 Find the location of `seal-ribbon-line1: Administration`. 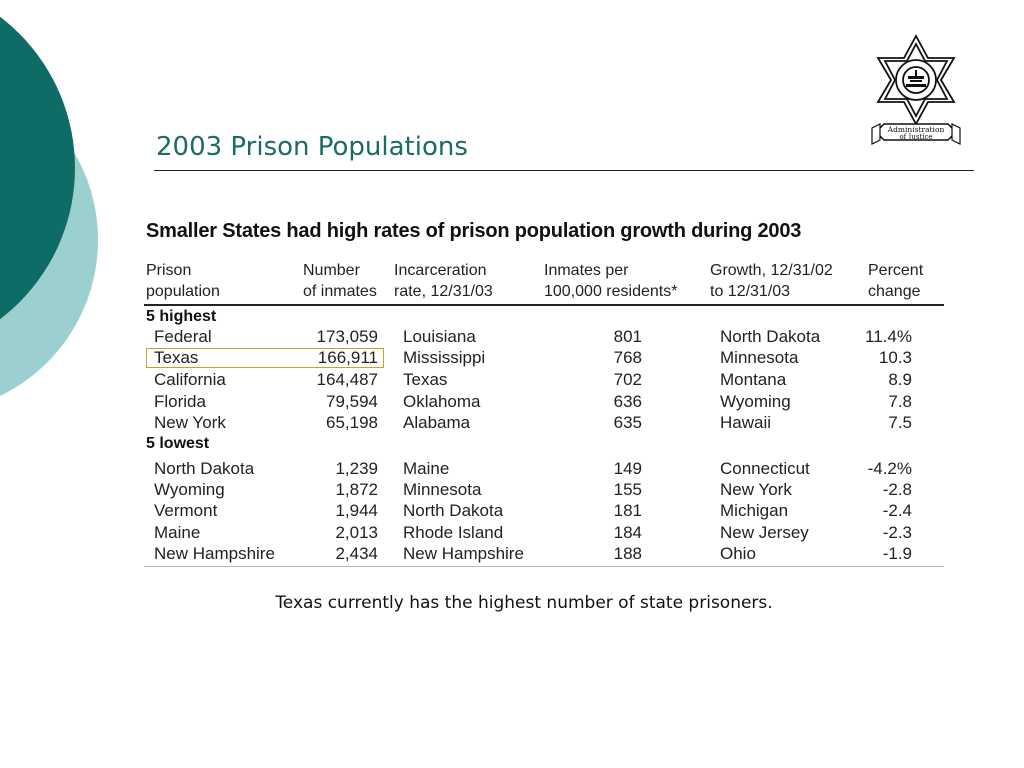

seal-ribbon-line1: Administration is located at coordinates (916, 129).